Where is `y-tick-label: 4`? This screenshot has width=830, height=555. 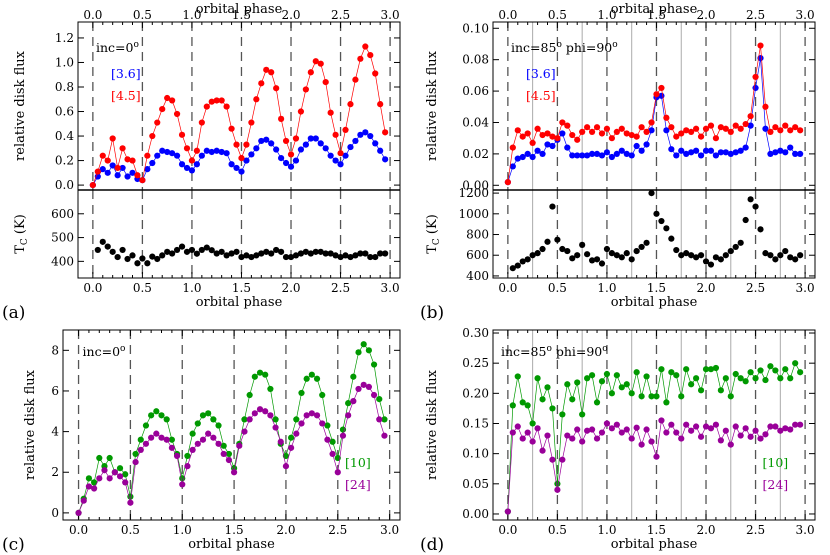
y-tick-label: 4 is located at coordinates (55, 432).